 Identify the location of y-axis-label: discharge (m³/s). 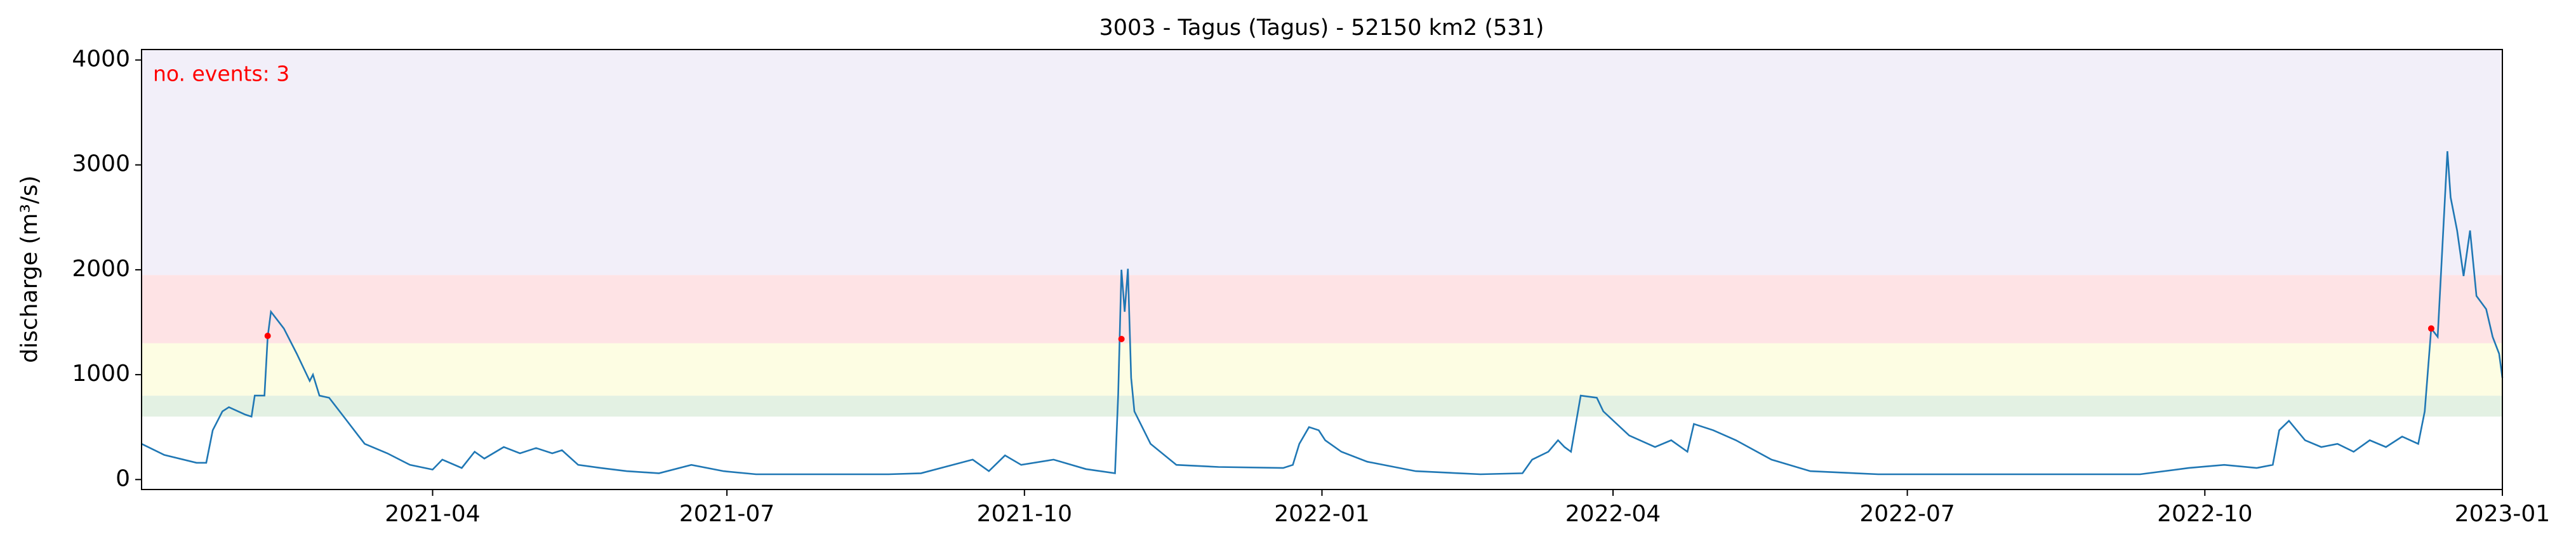
(30, 269).